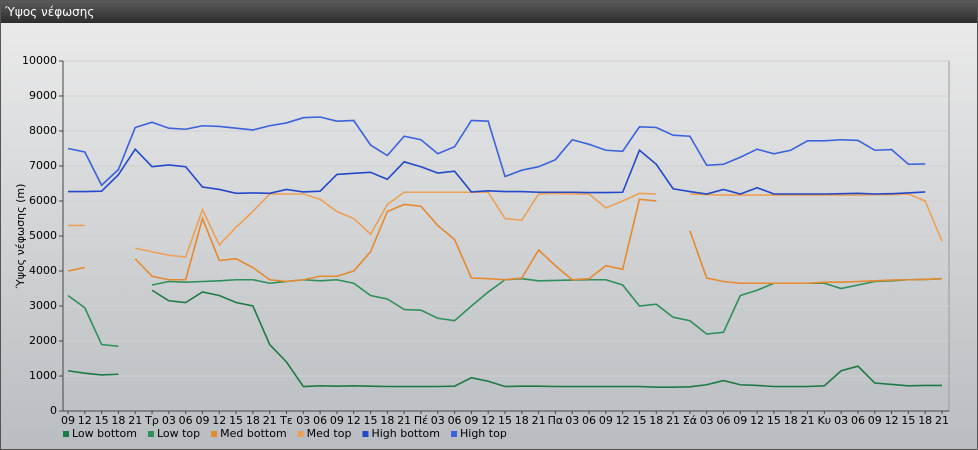  I want to click on legend-label: High top, so click(483, 433).